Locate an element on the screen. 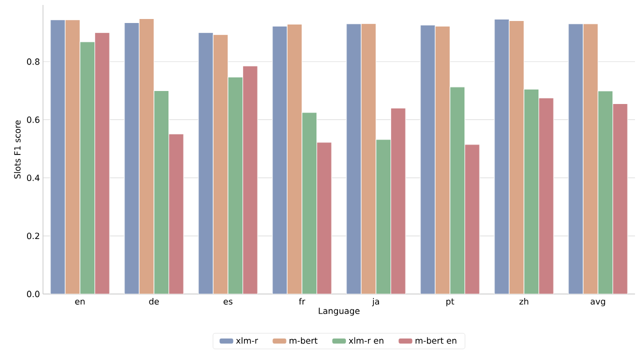 This screenshot has width=640, height=362. x-tick-label: fr is located at coordinates (302, 301).